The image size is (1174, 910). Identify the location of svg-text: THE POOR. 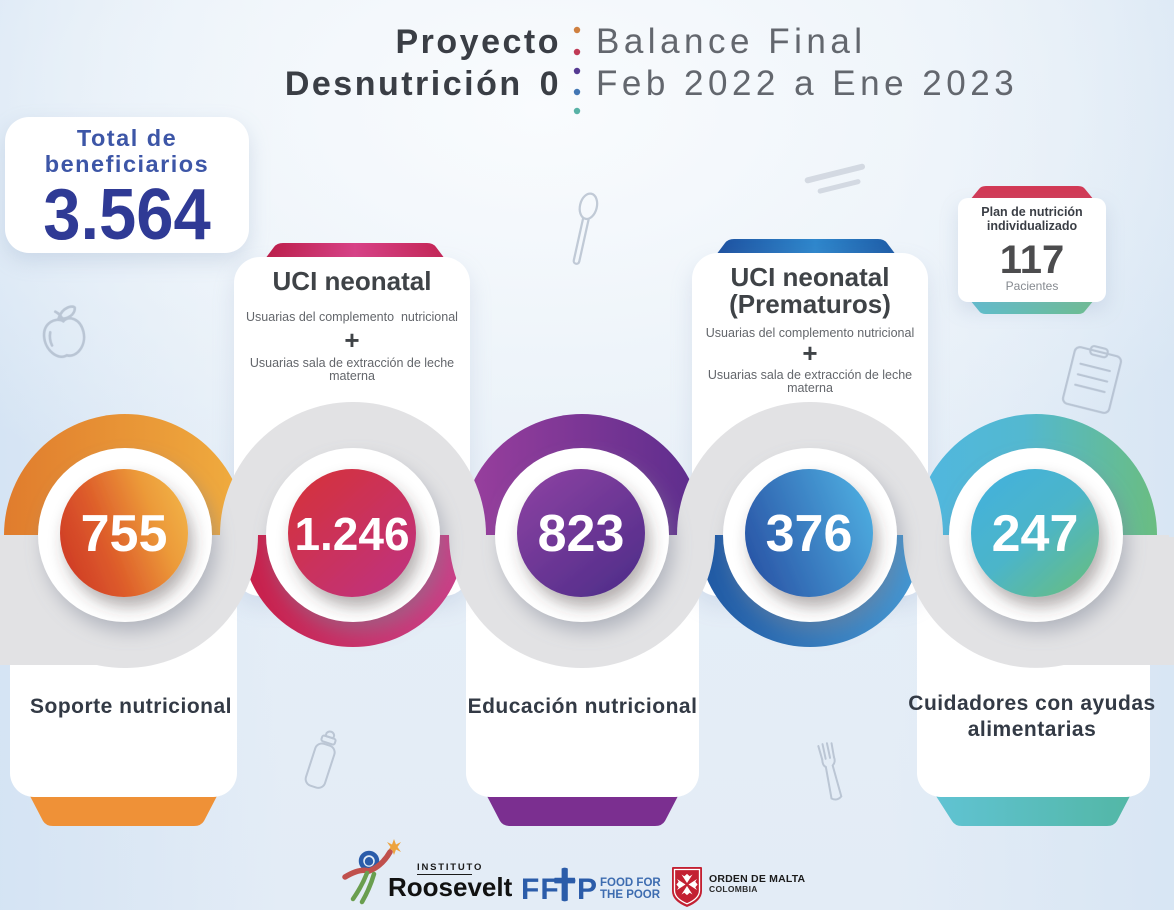
(630, 895).